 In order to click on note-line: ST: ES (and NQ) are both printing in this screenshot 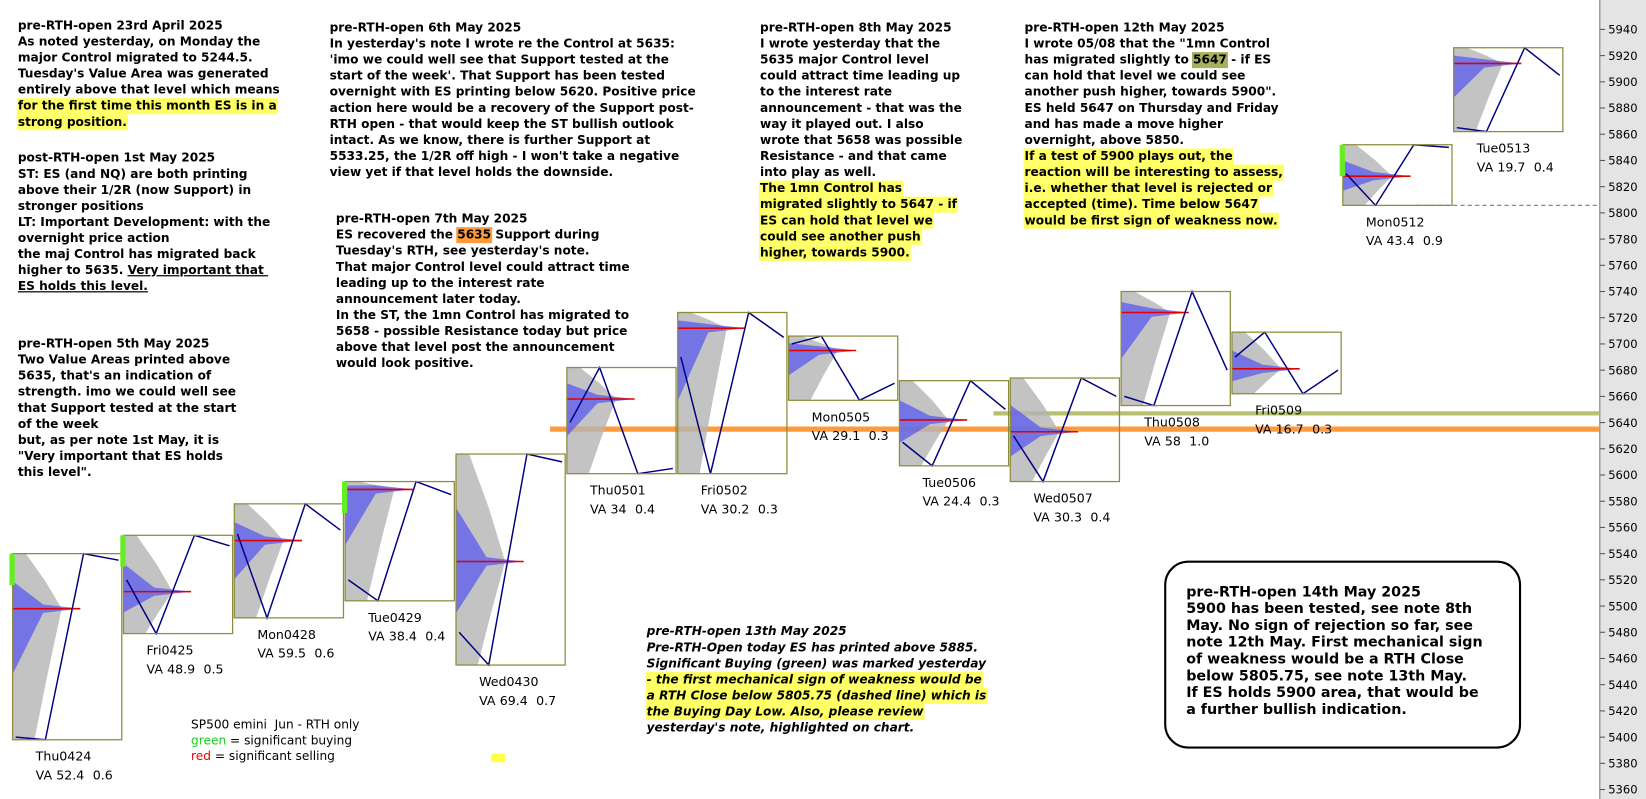, I will do `click(133, 174)`.